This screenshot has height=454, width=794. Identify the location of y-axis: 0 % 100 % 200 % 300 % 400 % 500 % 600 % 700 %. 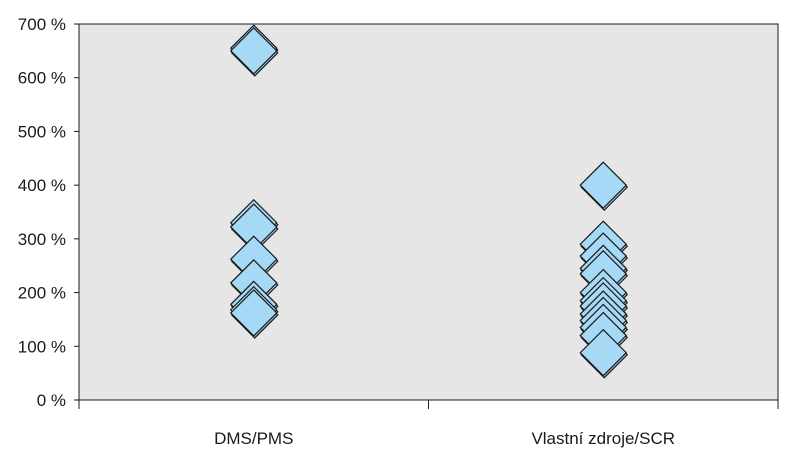
(48, 212).